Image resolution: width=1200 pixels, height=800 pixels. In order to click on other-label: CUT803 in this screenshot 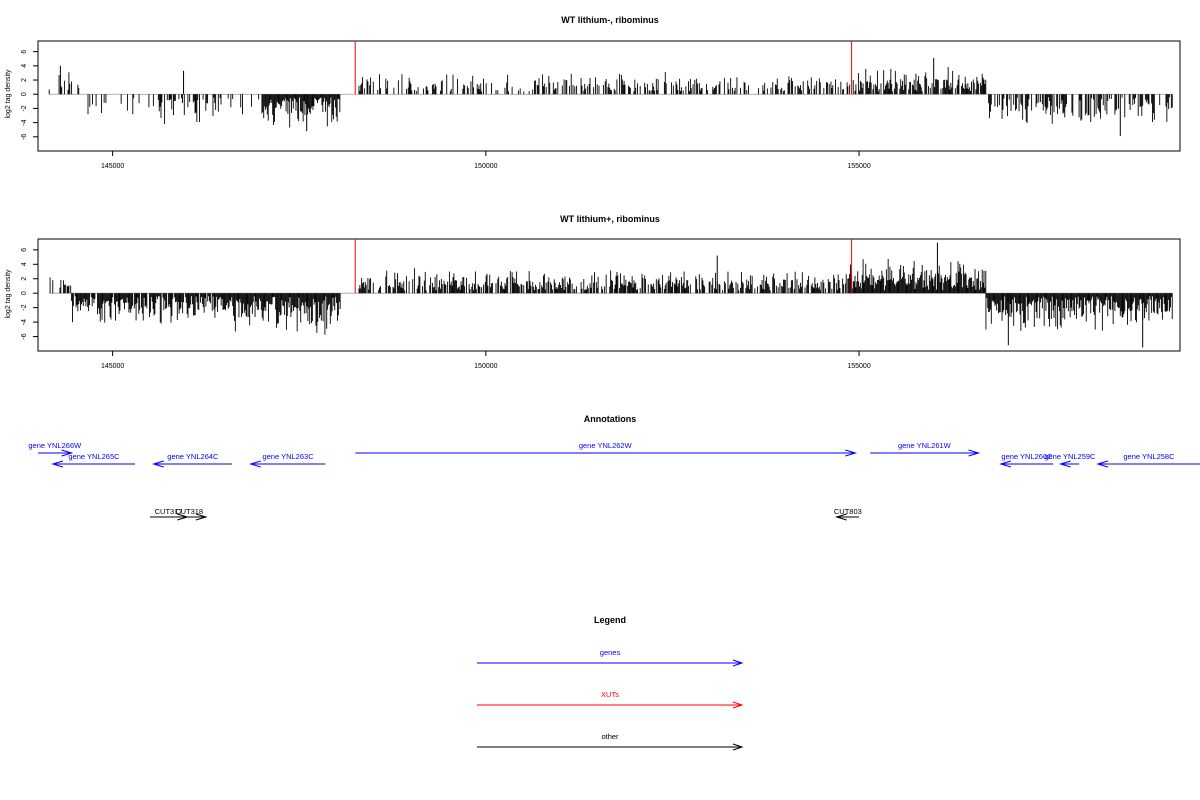, I will do `click(848, 511)`.